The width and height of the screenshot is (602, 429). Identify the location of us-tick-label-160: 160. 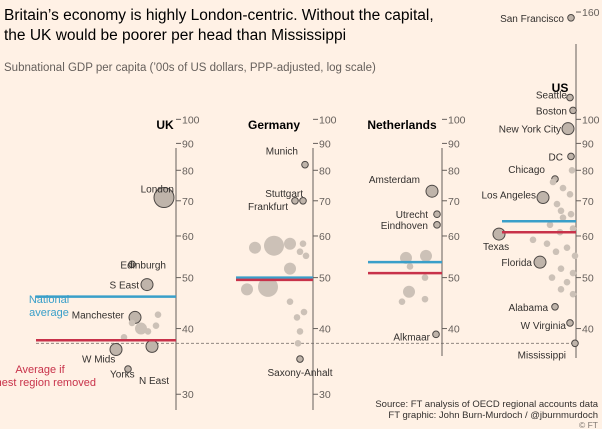
(591, 13).